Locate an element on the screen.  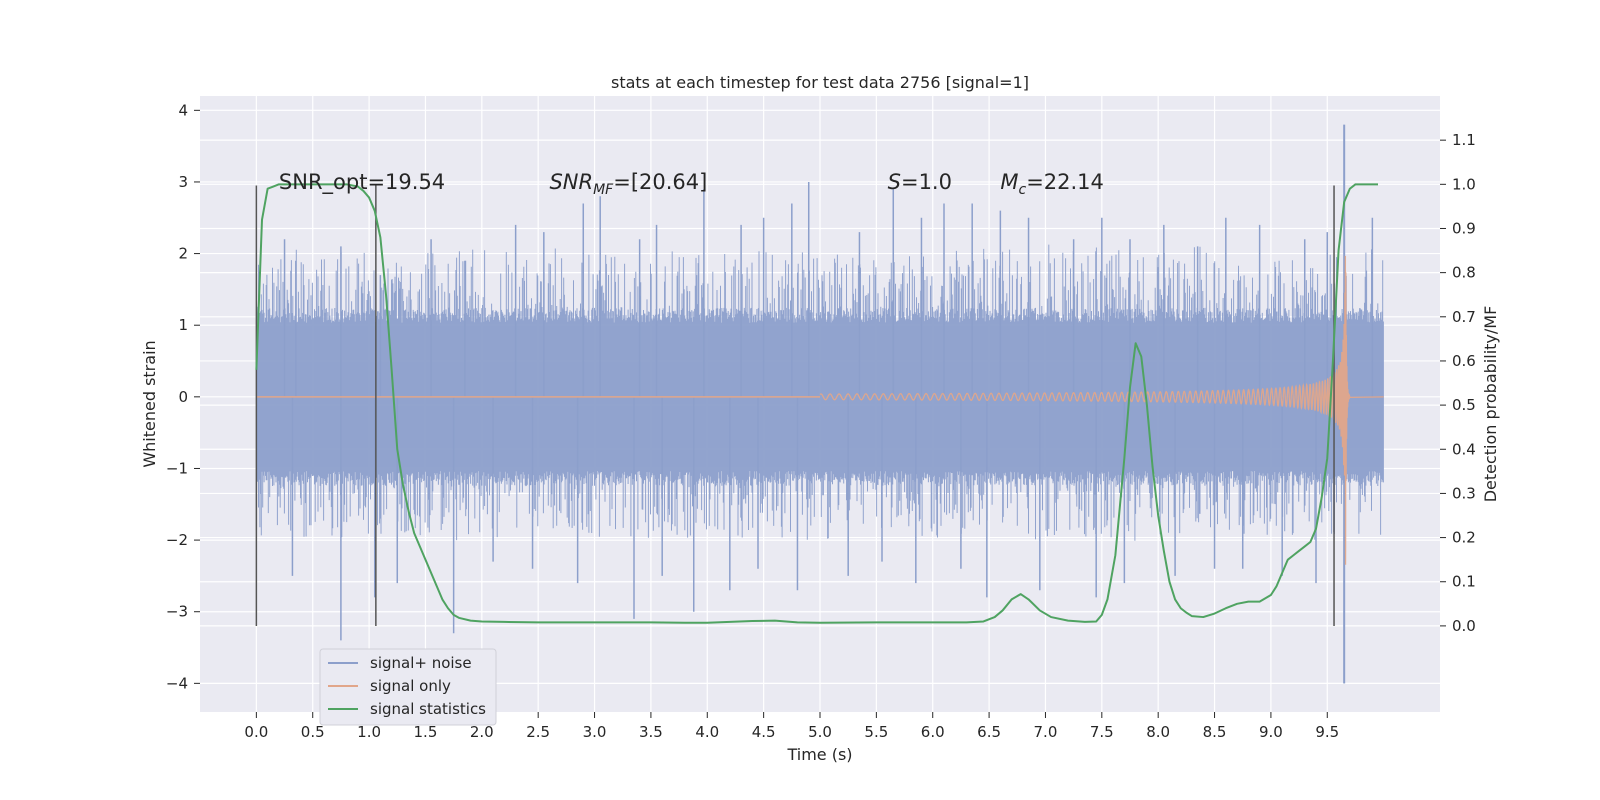
legend-box is located at coordinates (408, 687).